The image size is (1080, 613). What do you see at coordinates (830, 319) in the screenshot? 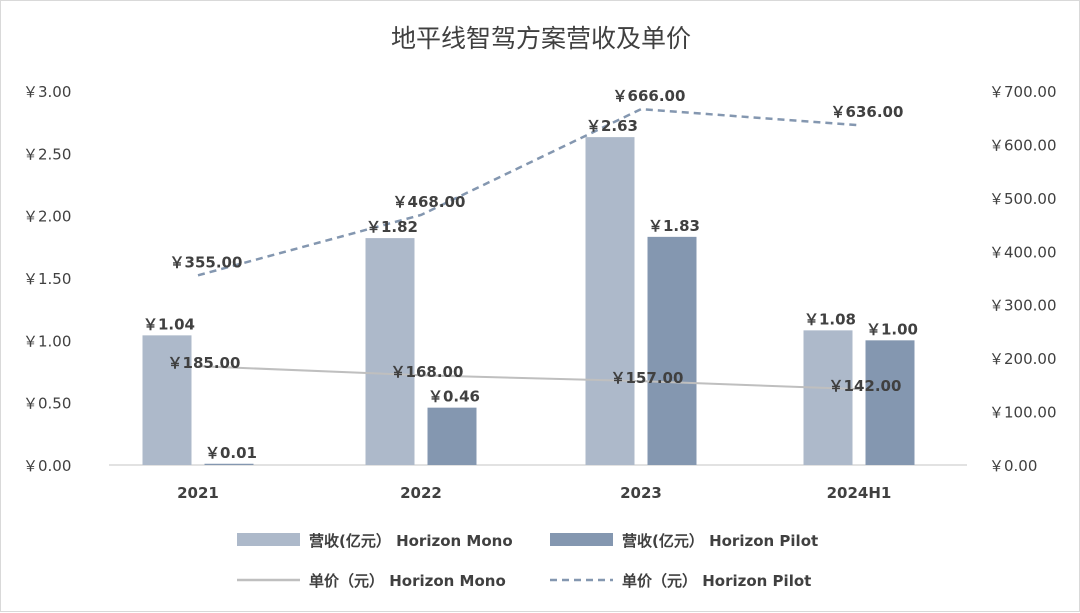
I see `bar-value-label: ￥1.08` at bounding box center [830, 319].